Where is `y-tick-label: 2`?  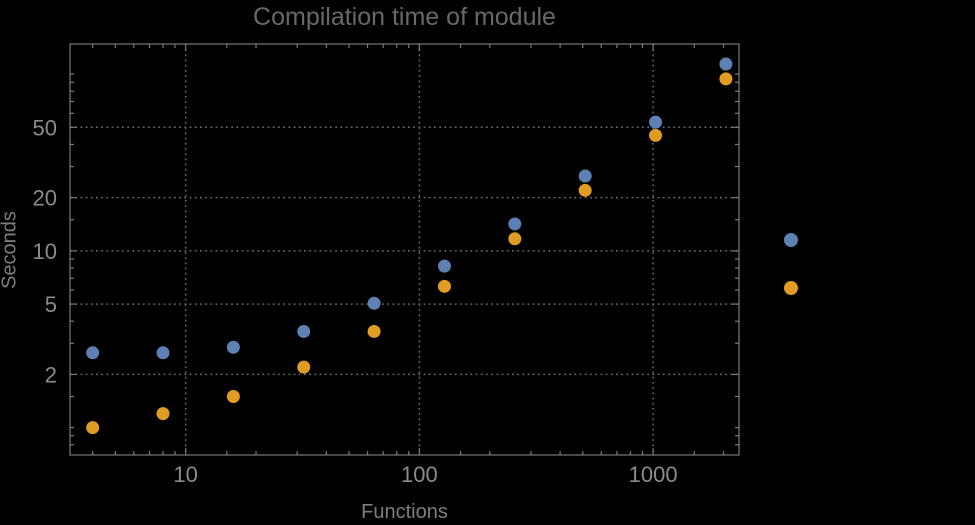
y-tick-label: 2 is located at coordinates (51, 374).